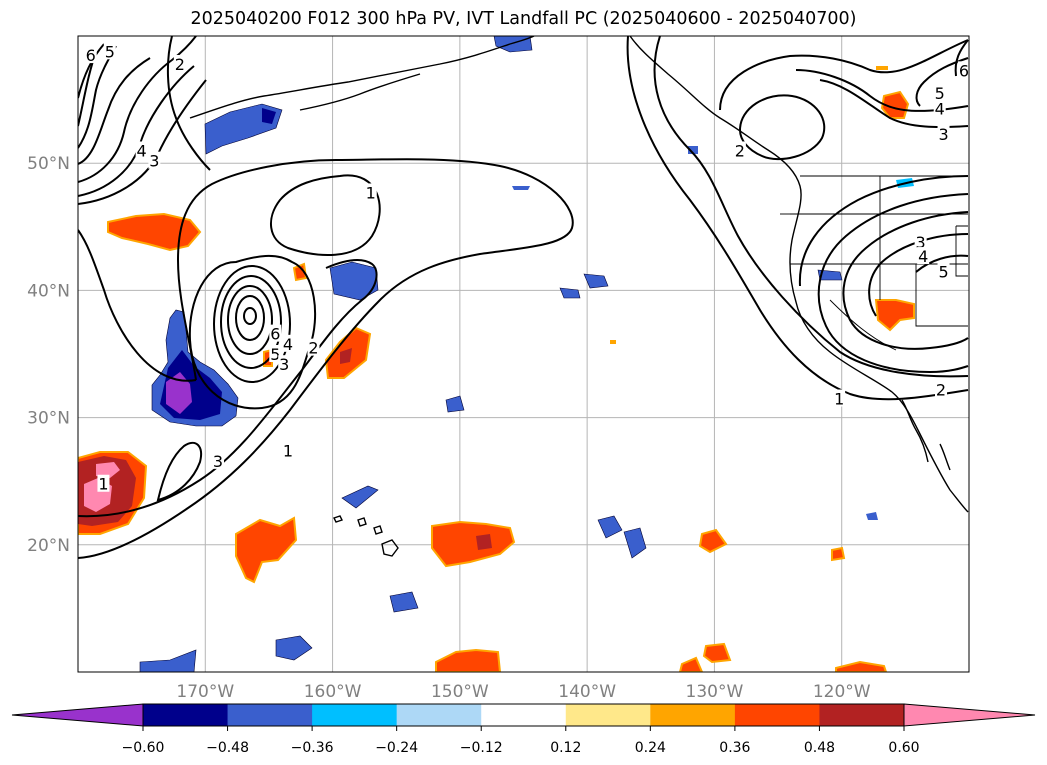 Image resolution: width=1047 pixels, height=765 pixels. What do you see at coordinates (903, 748) in the screenshot?
I see `colorbar-tick-label: 0.60` at bounding box center [903, 748].